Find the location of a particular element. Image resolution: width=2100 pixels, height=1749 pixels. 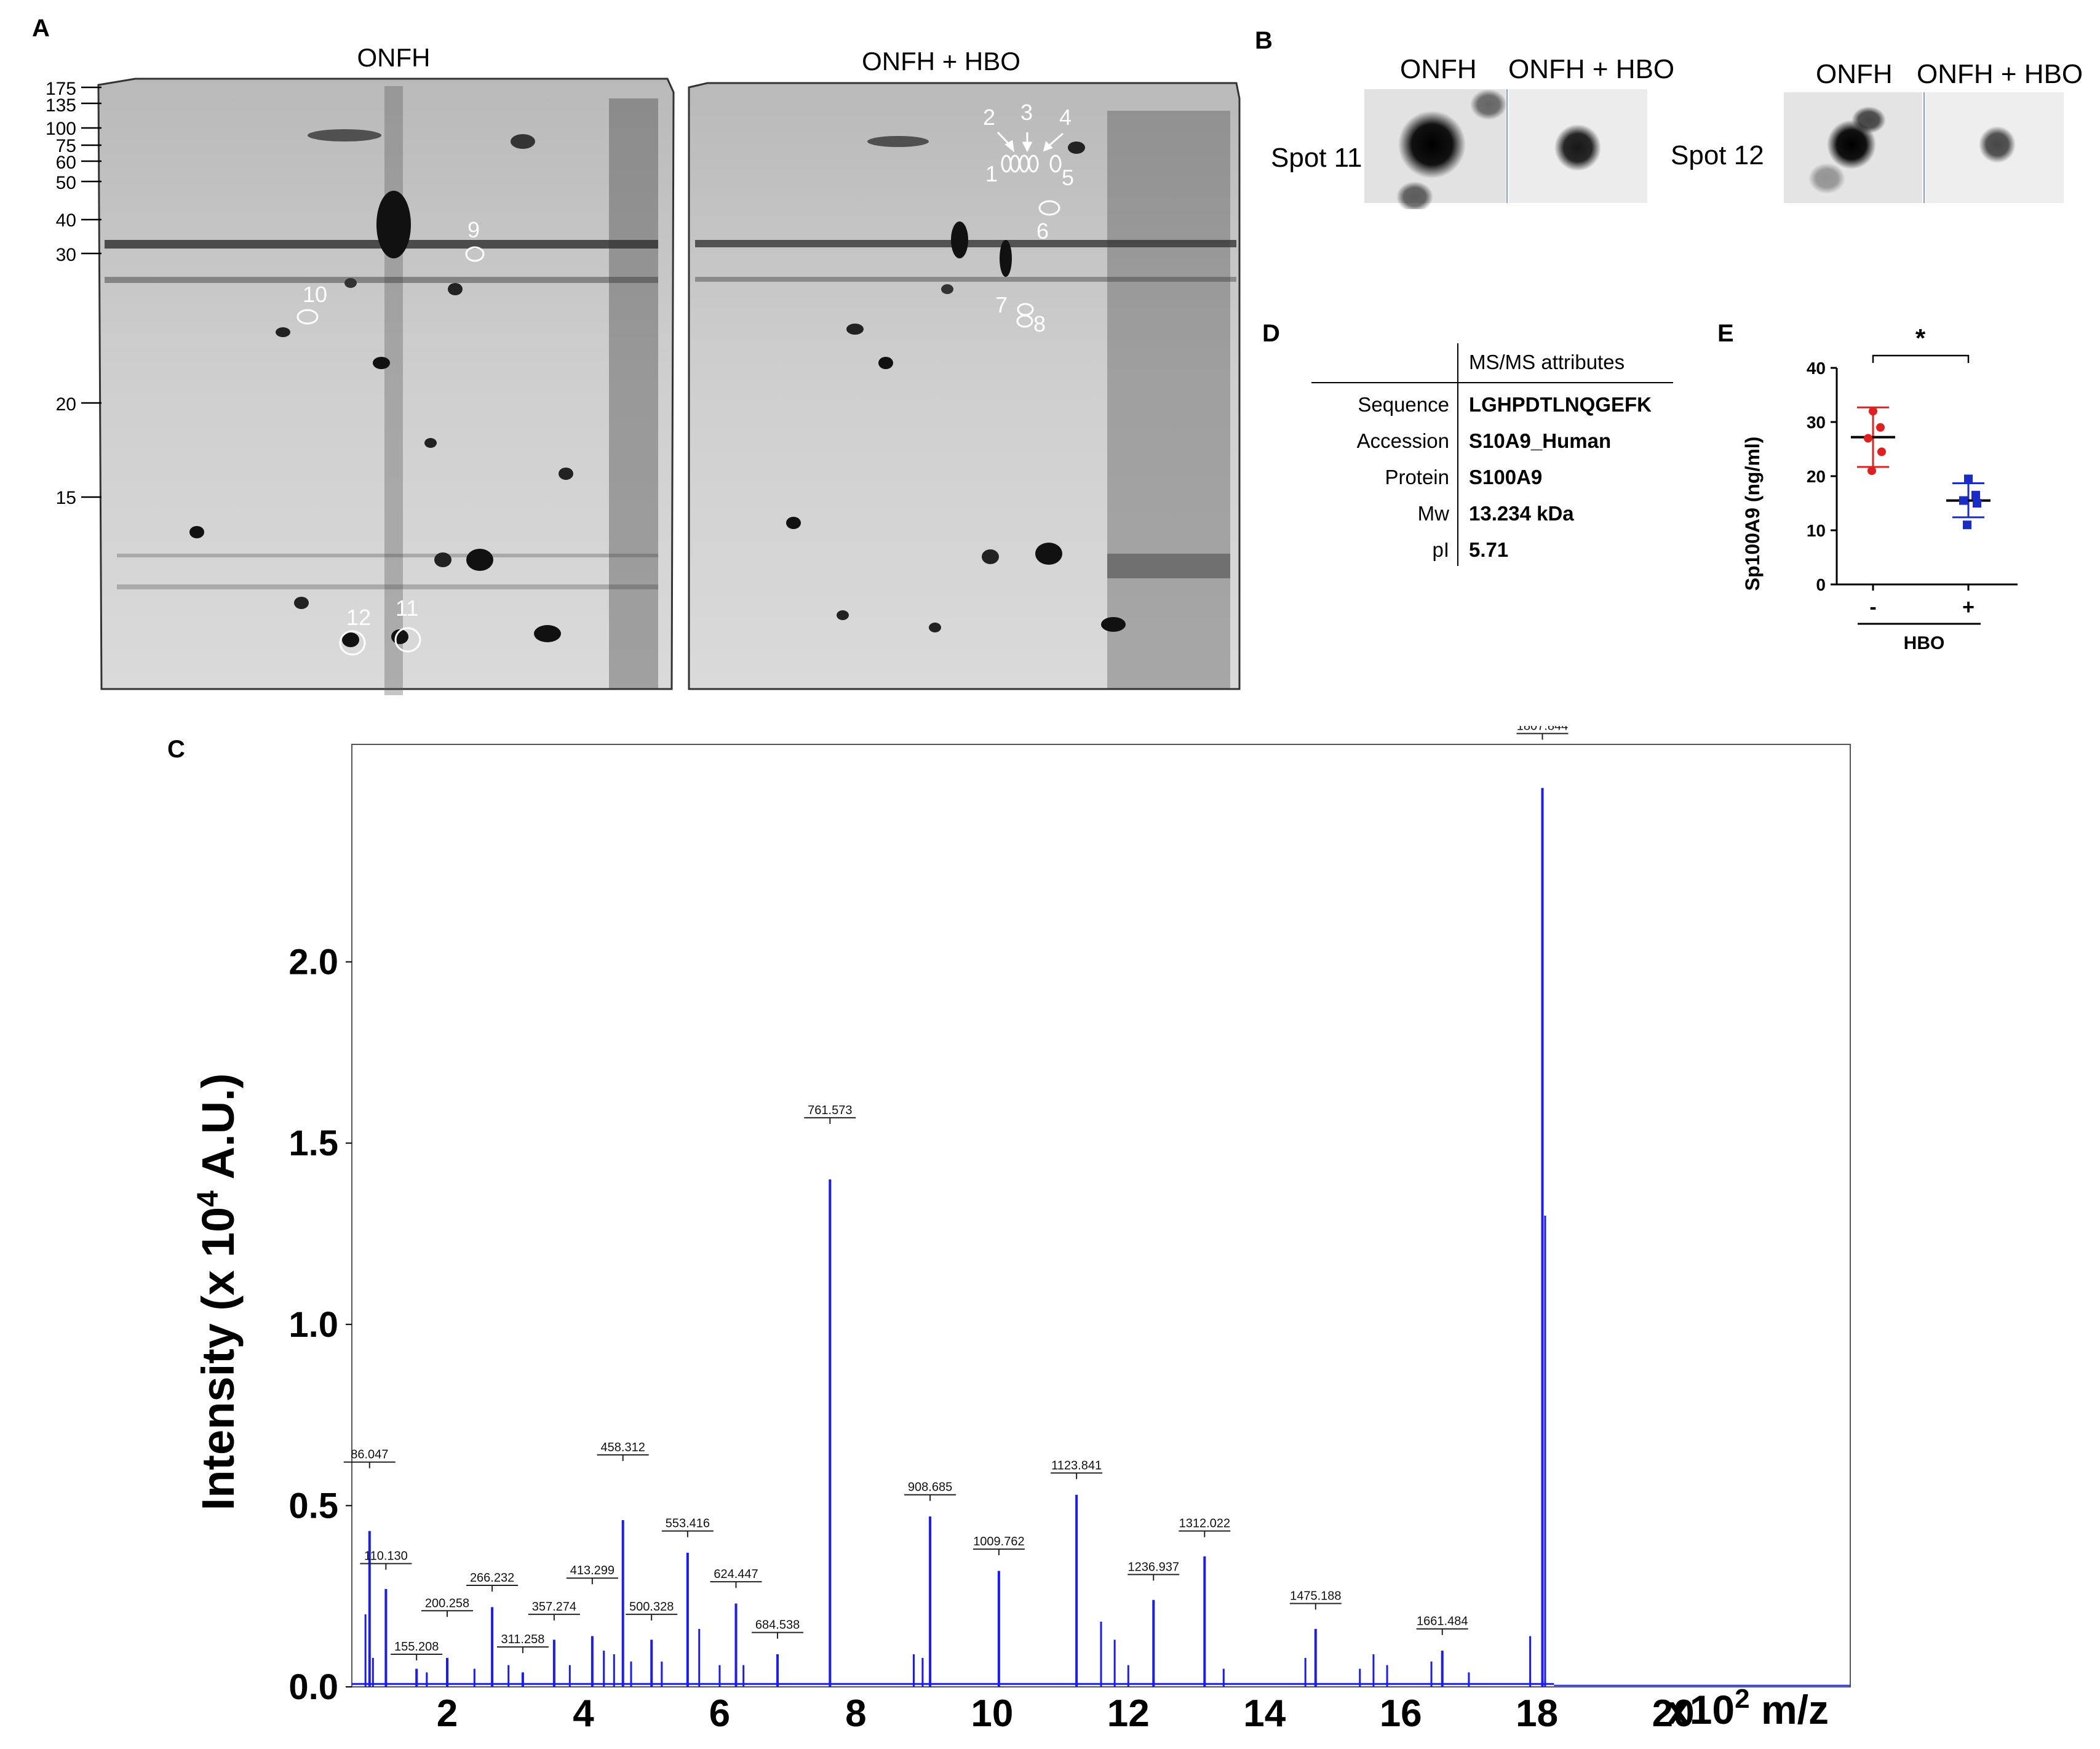

c-peak-label: 1807.844 is located at coordinates (1542, 729).